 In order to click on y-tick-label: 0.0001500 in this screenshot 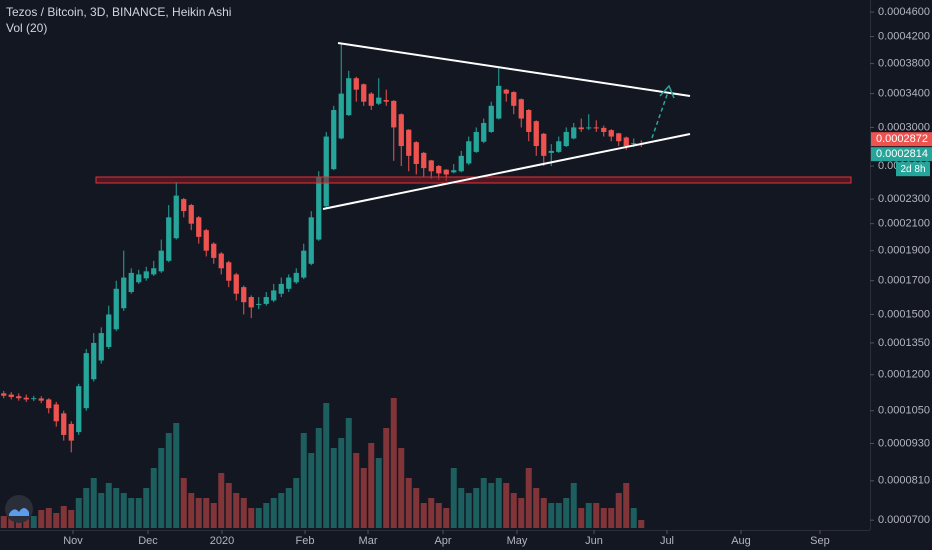, I will do `click(904, 314)`.